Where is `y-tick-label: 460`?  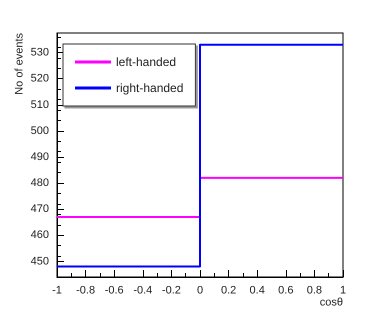
y-tick-label: 460 is located at coordinates (39, 235).